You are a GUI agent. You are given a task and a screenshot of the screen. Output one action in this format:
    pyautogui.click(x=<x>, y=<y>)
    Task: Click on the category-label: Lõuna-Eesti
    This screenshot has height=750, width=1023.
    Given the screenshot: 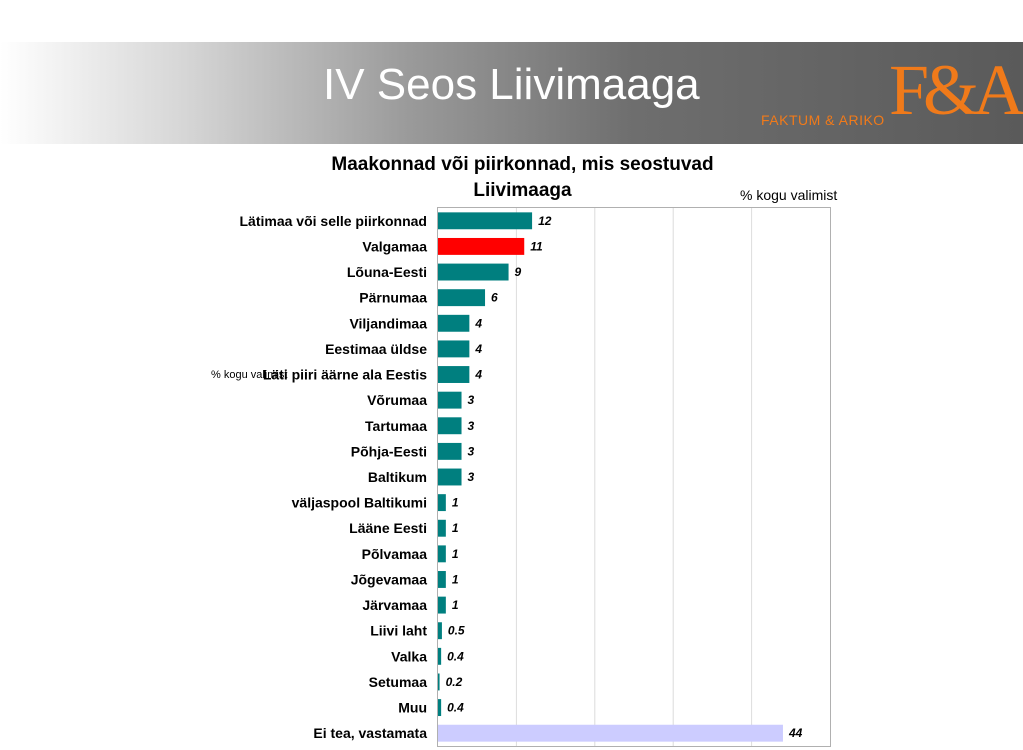 What is the action you would take?
    pyautogui.click(x=387, y=272)
    